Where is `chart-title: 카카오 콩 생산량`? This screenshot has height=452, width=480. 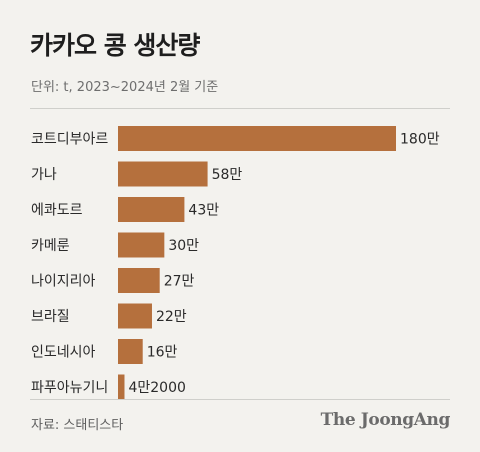
chart-title: 카카오 콩 생산량 is located at coordinates (115, 45).